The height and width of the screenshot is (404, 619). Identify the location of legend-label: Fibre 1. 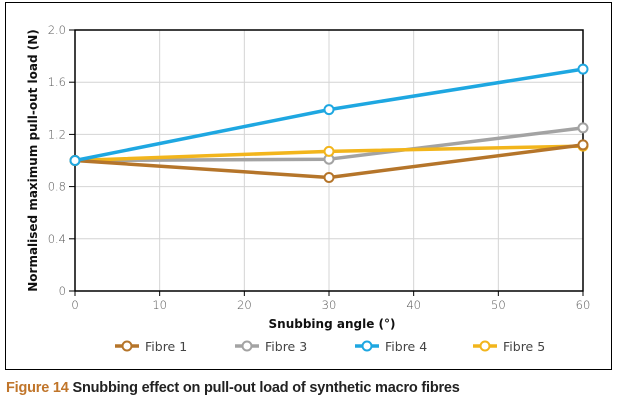
(166, 346).